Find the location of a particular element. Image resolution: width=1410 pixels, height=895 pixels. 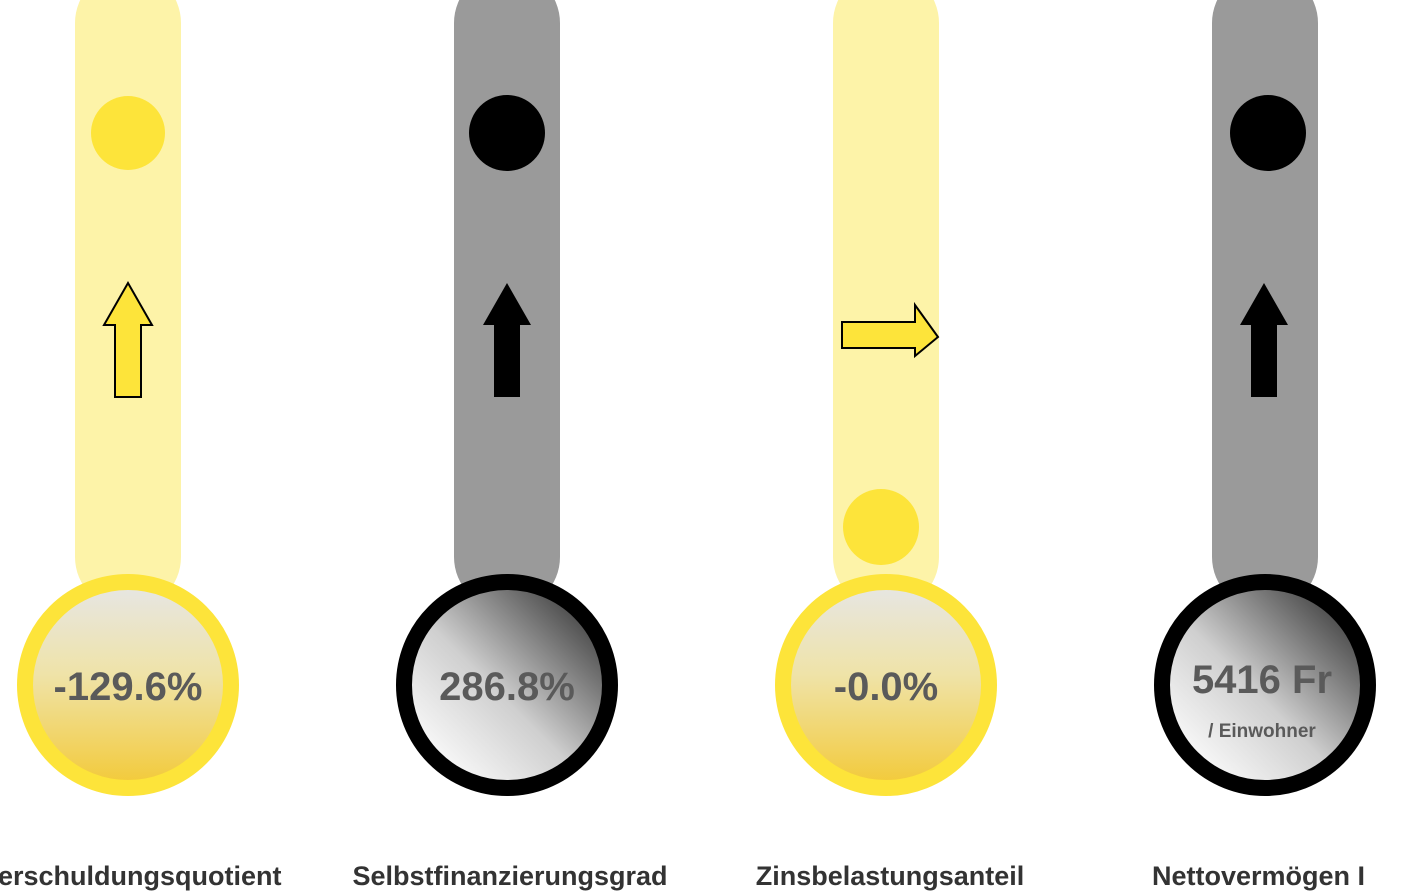

gauge-label: Nettovermögen I is located at coordinates (1258, 876).